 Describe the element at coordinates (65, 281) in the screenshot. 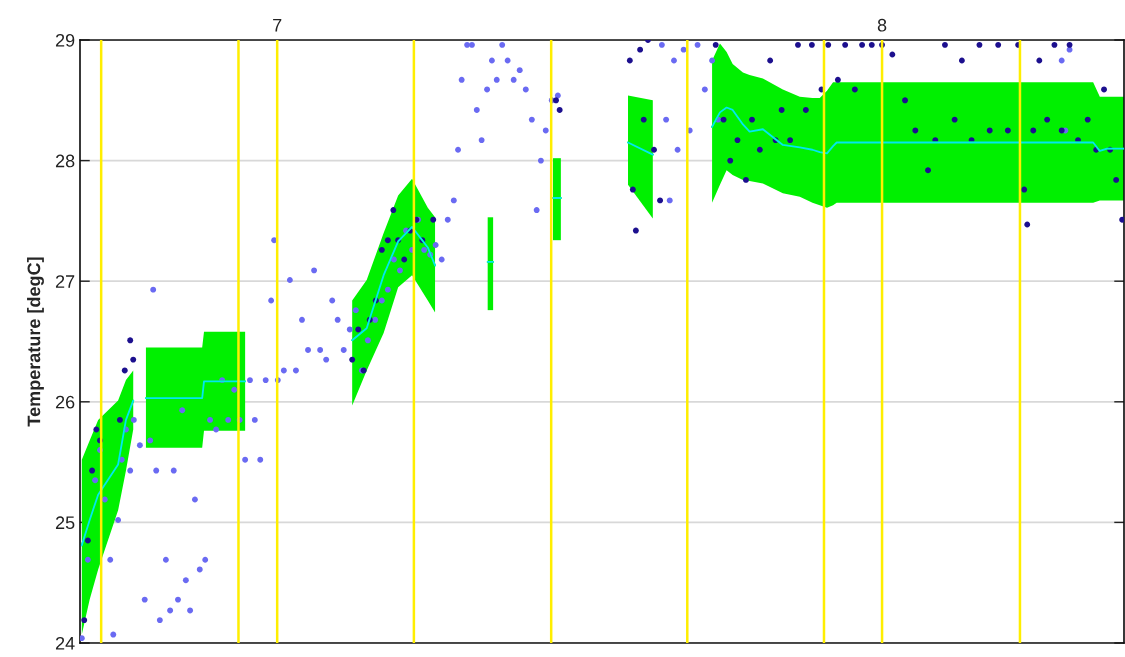

I see `y-tick-label: 27` at that location.